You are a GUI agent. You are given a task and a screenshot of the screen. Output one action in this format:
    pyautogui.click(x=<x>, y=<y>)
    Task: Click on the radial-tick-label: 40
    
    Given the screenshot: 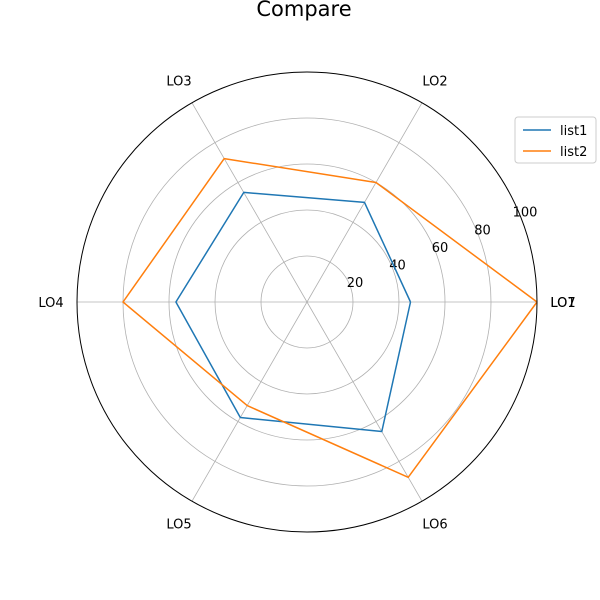 What is the action you would take?
    pyautogui.click(x=397, y=265)
    